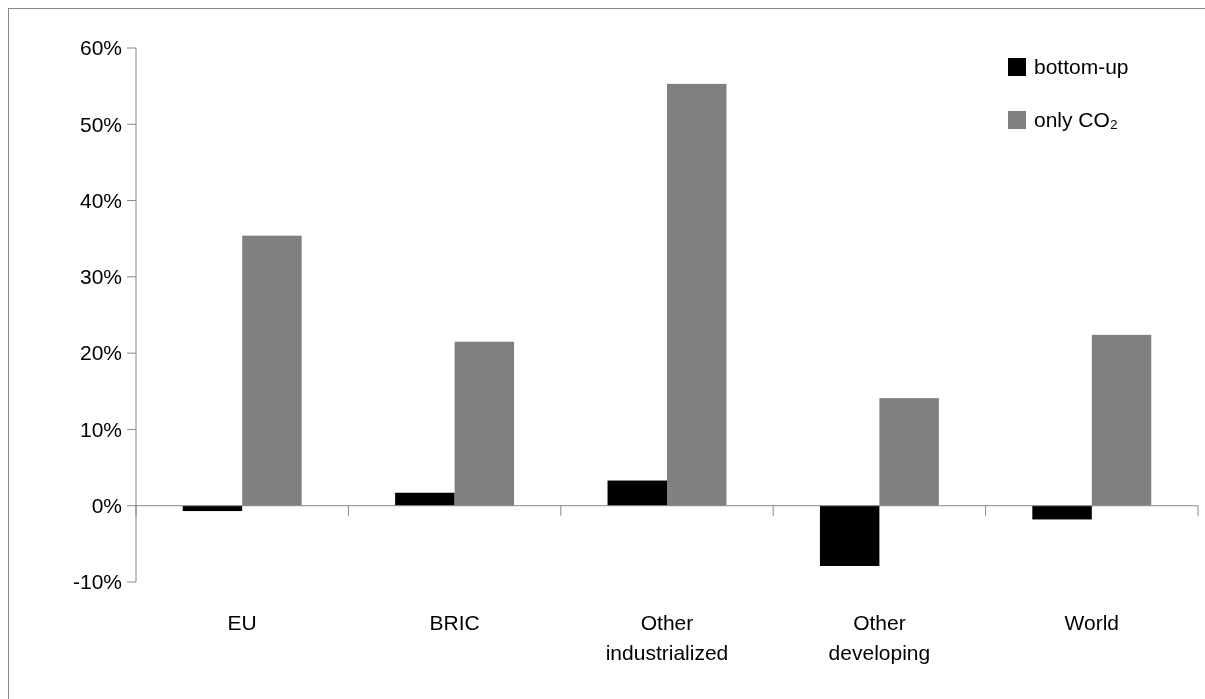  What do you see at coordinates (1076, 120) in the screenshot?
I see `legend-label: only CO₂` at bounding box center [1076, 120].